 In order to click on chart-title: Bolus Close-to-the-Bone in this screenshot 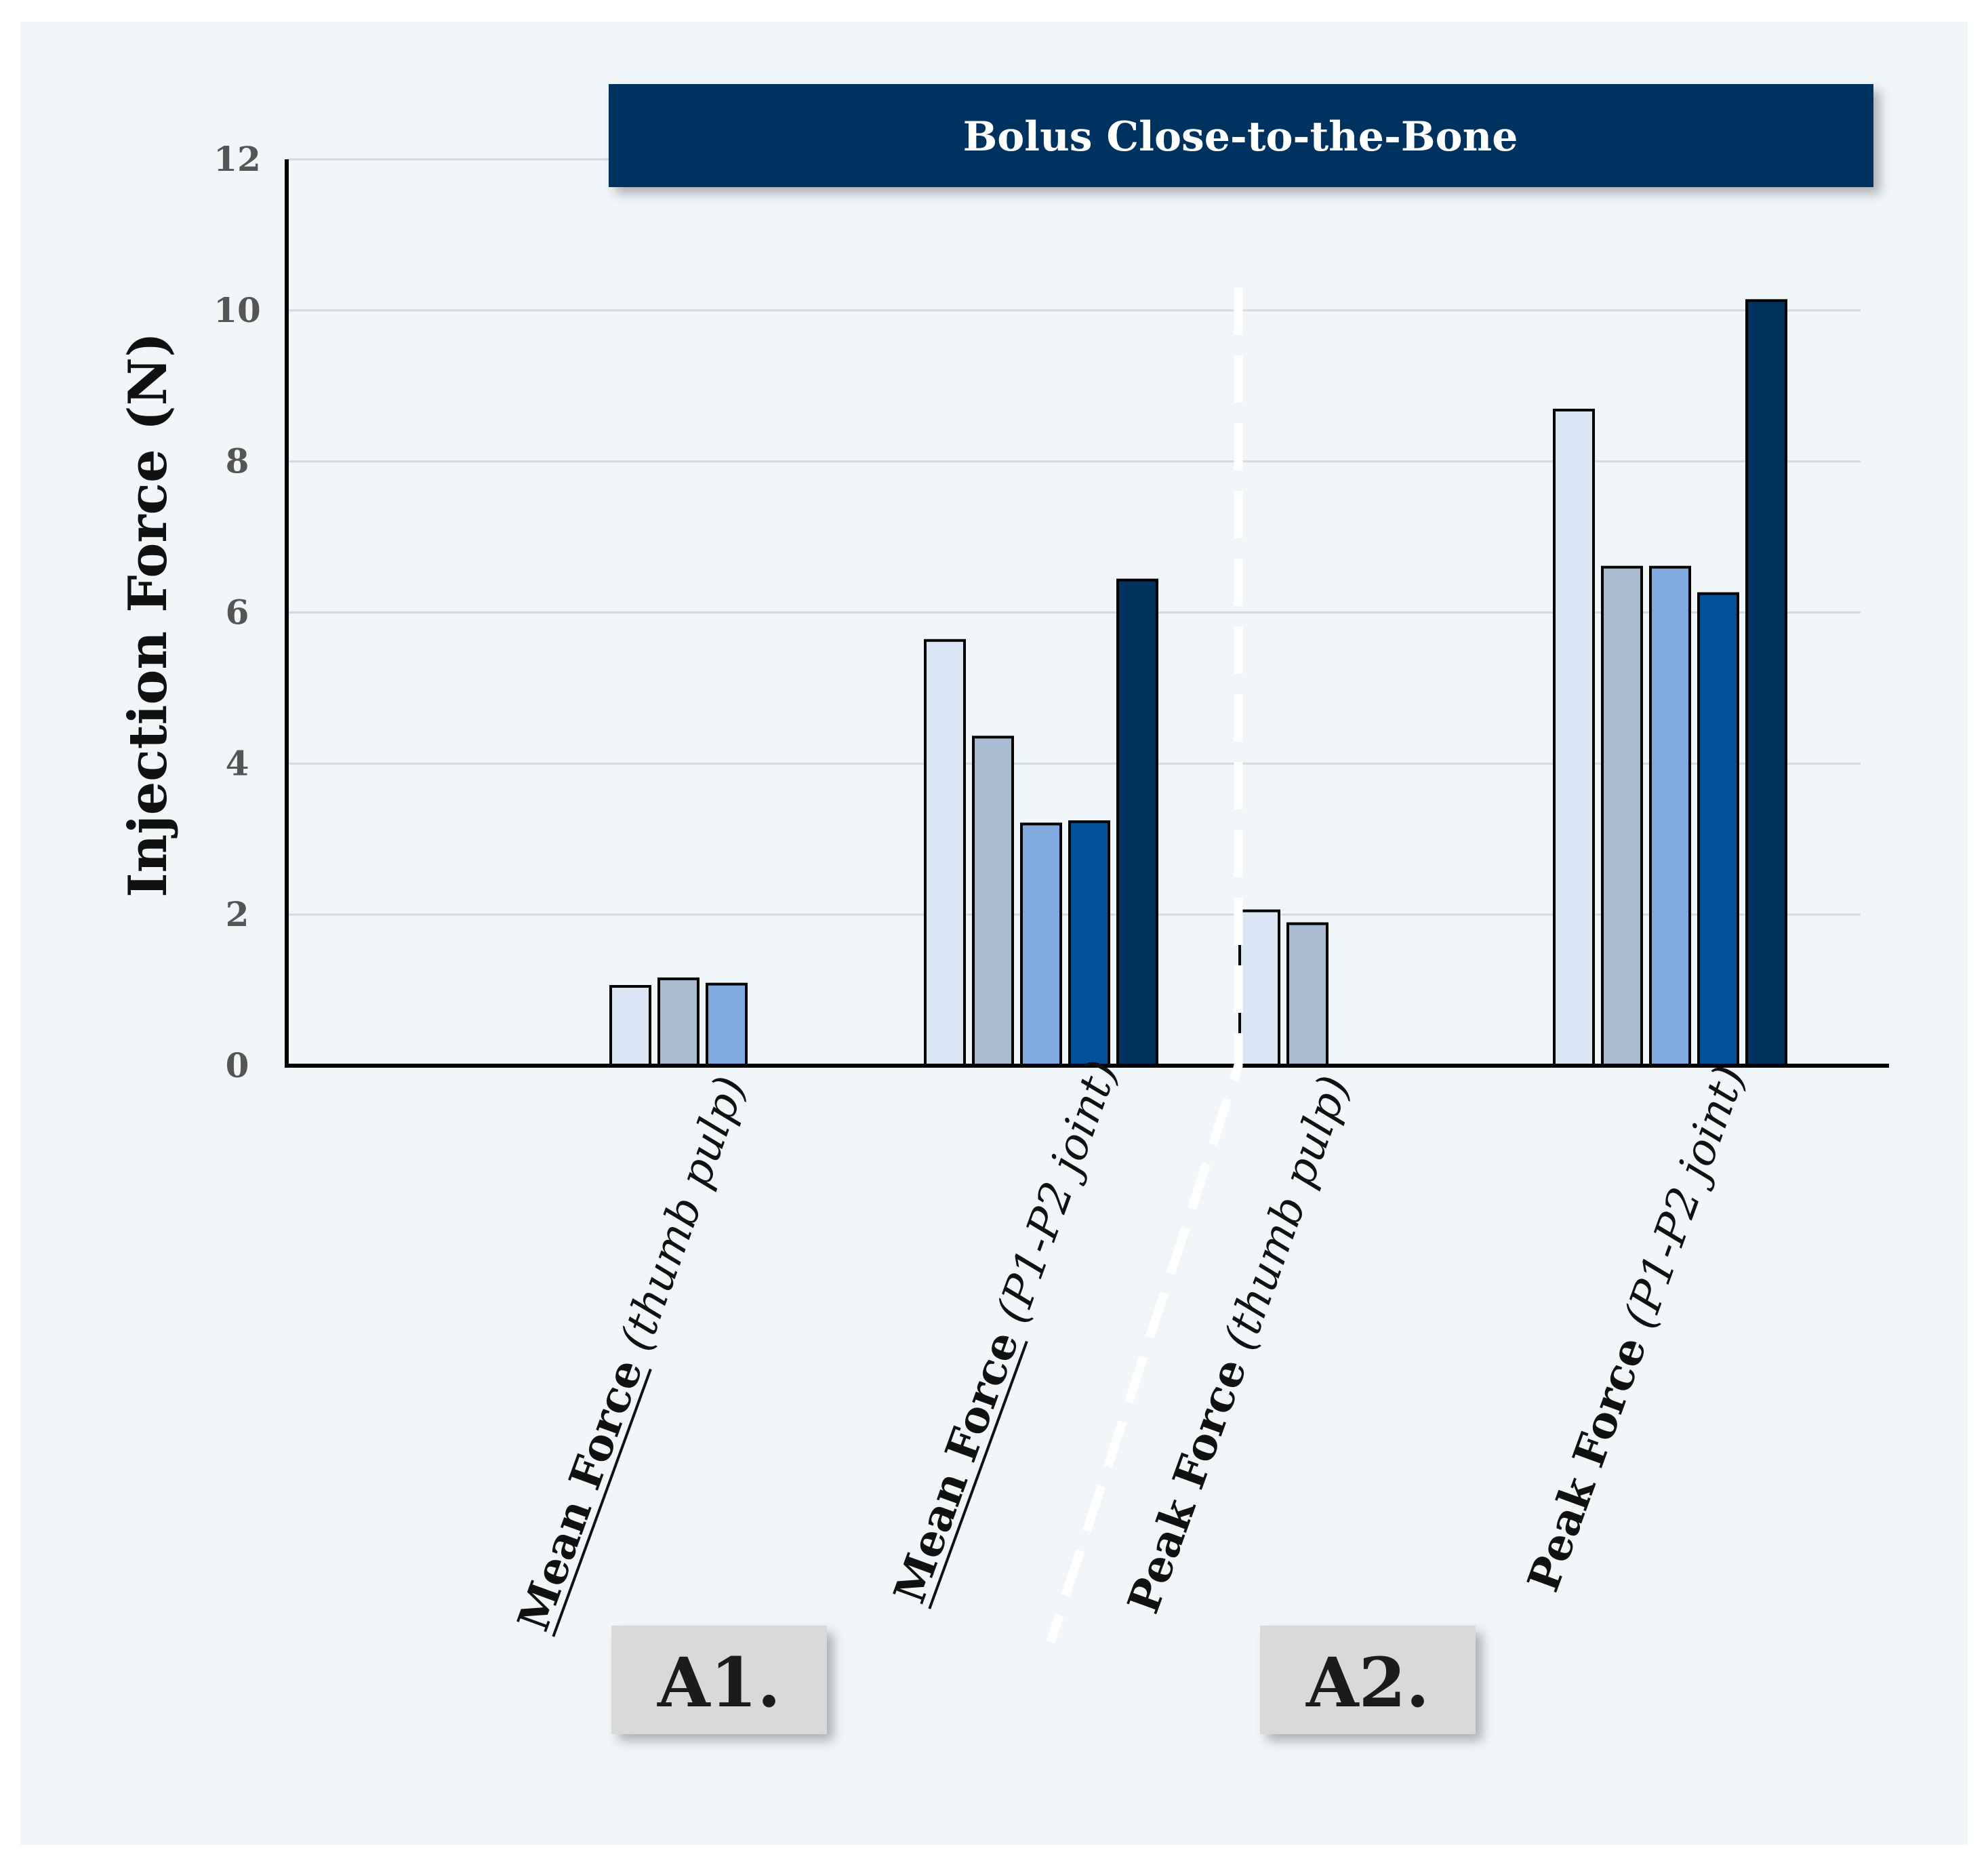, I will do `click(1240, 137)`.